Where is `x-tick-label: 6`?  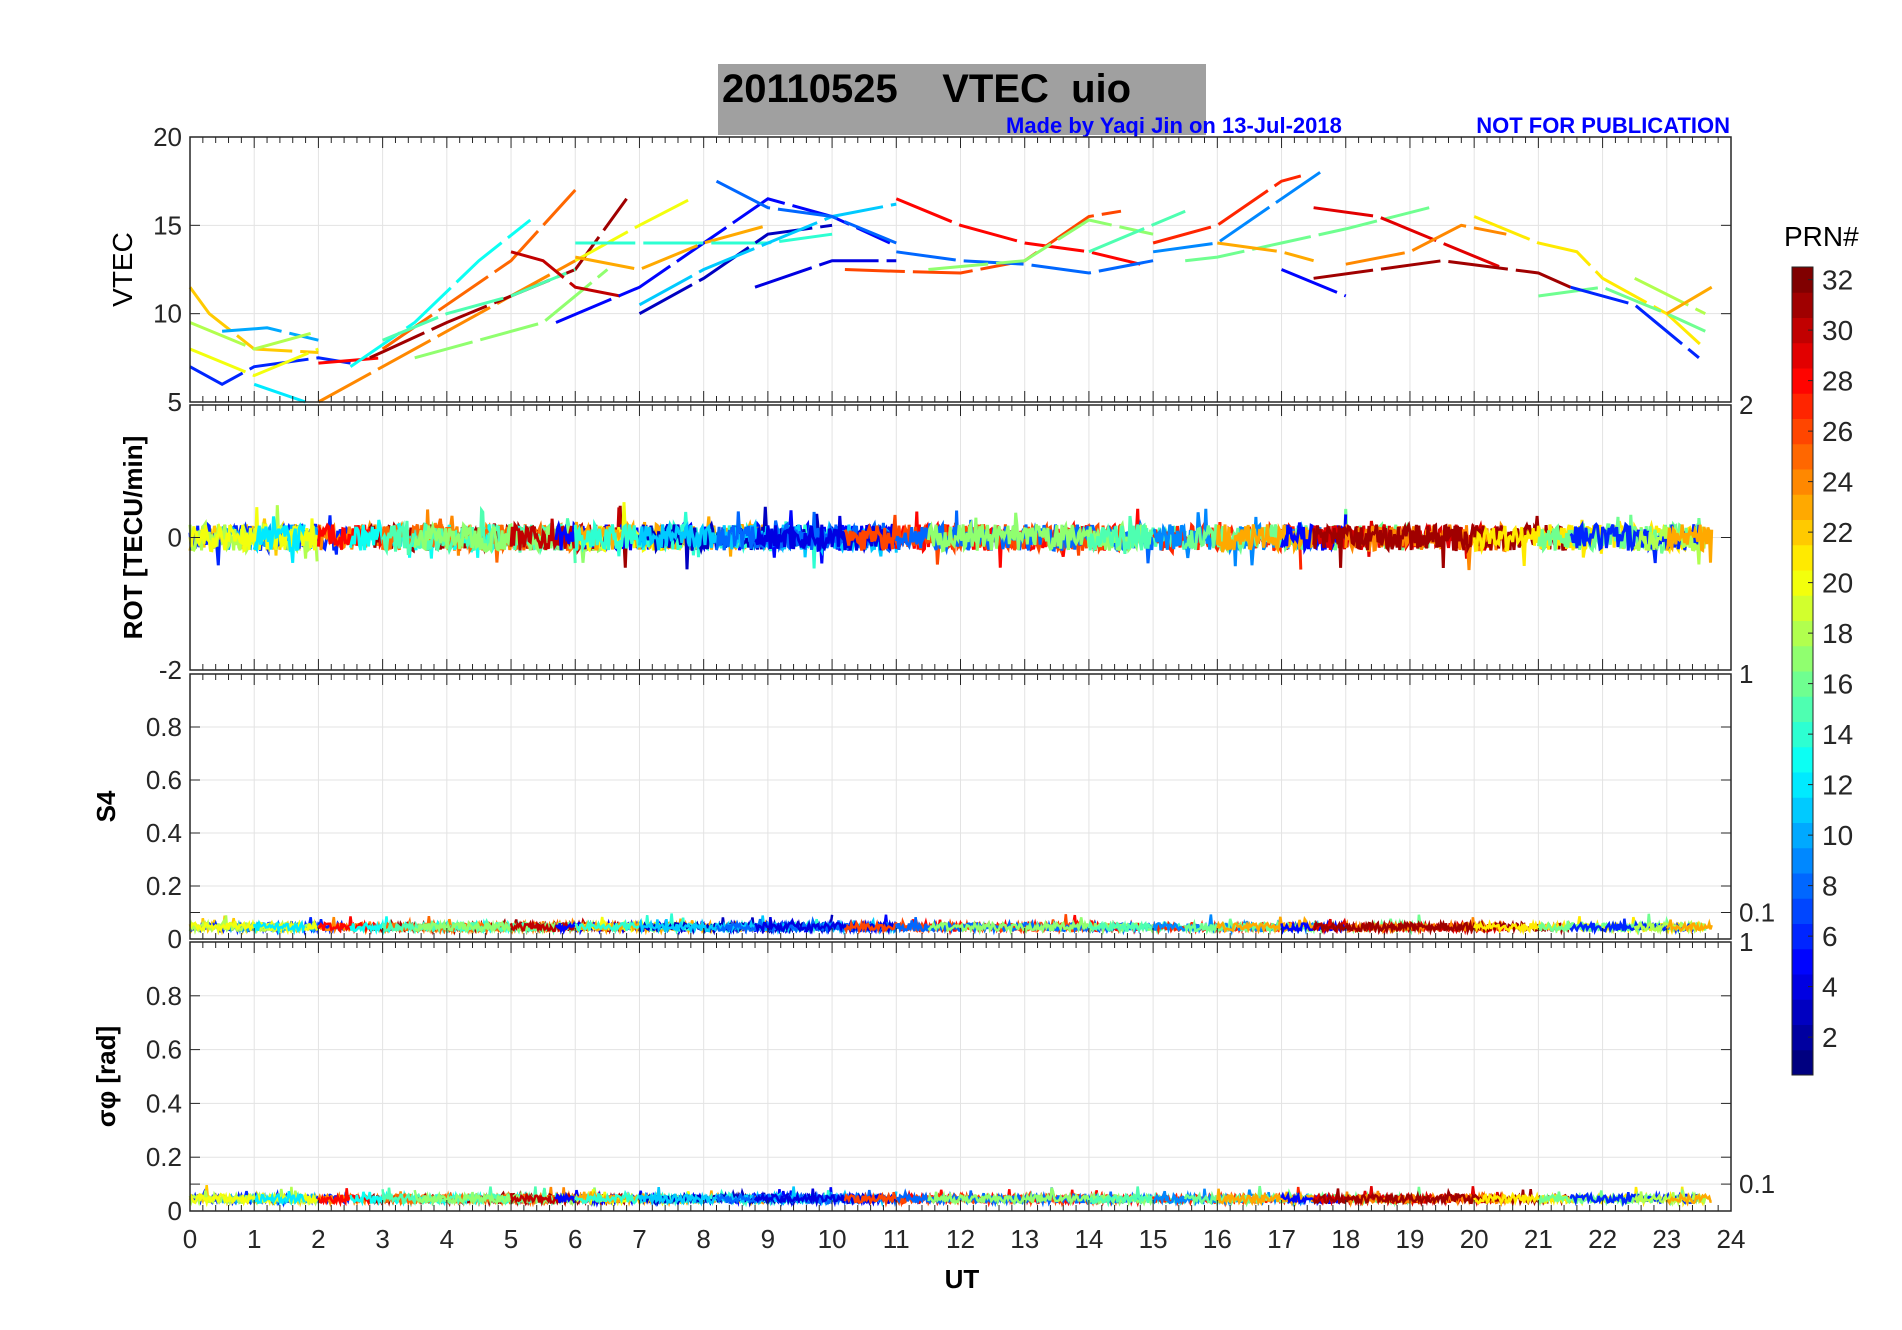 x-tick-label: 6 is located at coordinates (575, 1239).